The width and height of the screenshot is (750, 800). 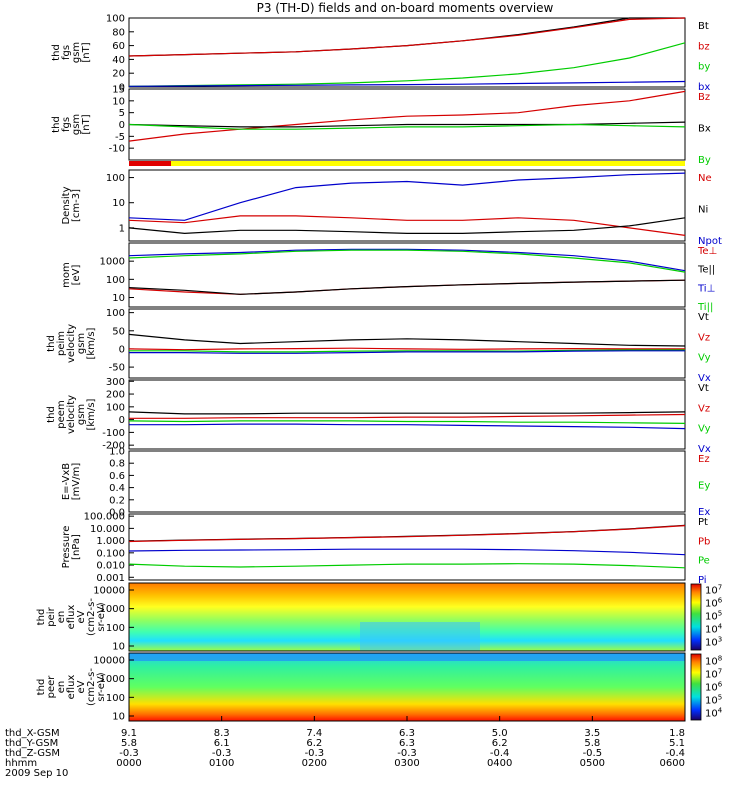 I want to click on peir-spectrogram-ylabel-line: eV, so click(x=81, y=616).